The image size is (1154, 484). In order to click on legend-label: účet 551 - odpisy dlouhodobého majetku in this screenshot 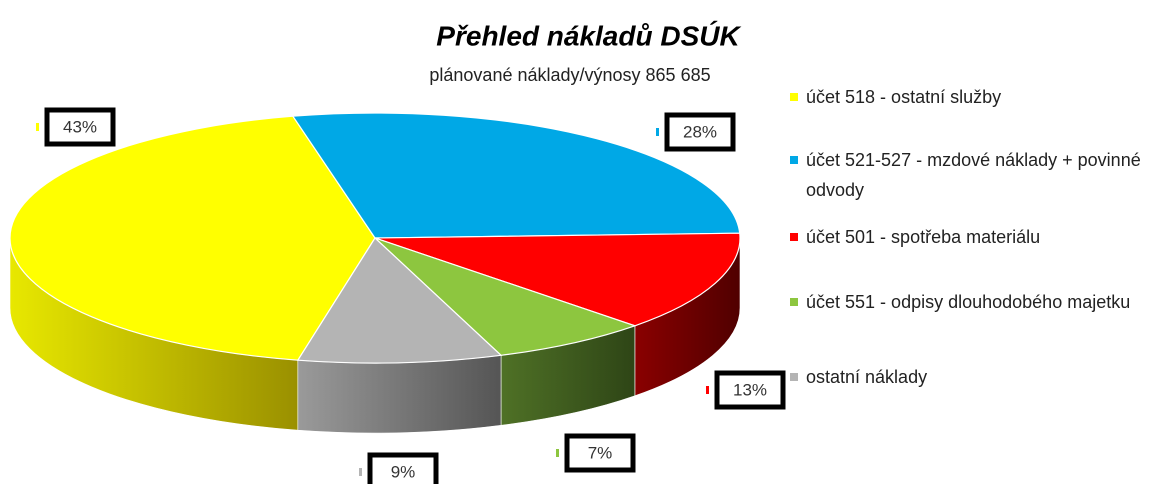, I will do `click(968, 302)`.